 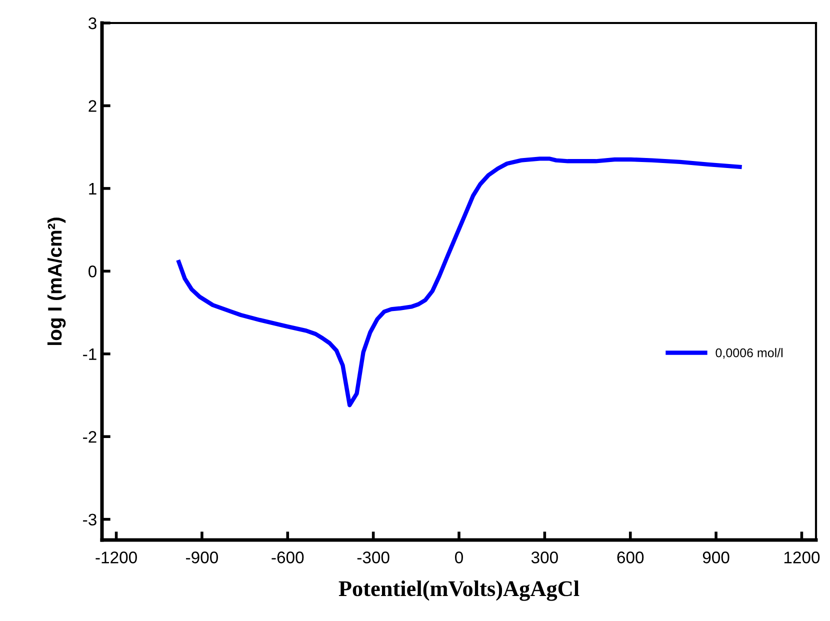 What do you see at coordinates (716, 558) in the screenshot?
I see `x-tick-label: 900` at bounding box center [716, 558].